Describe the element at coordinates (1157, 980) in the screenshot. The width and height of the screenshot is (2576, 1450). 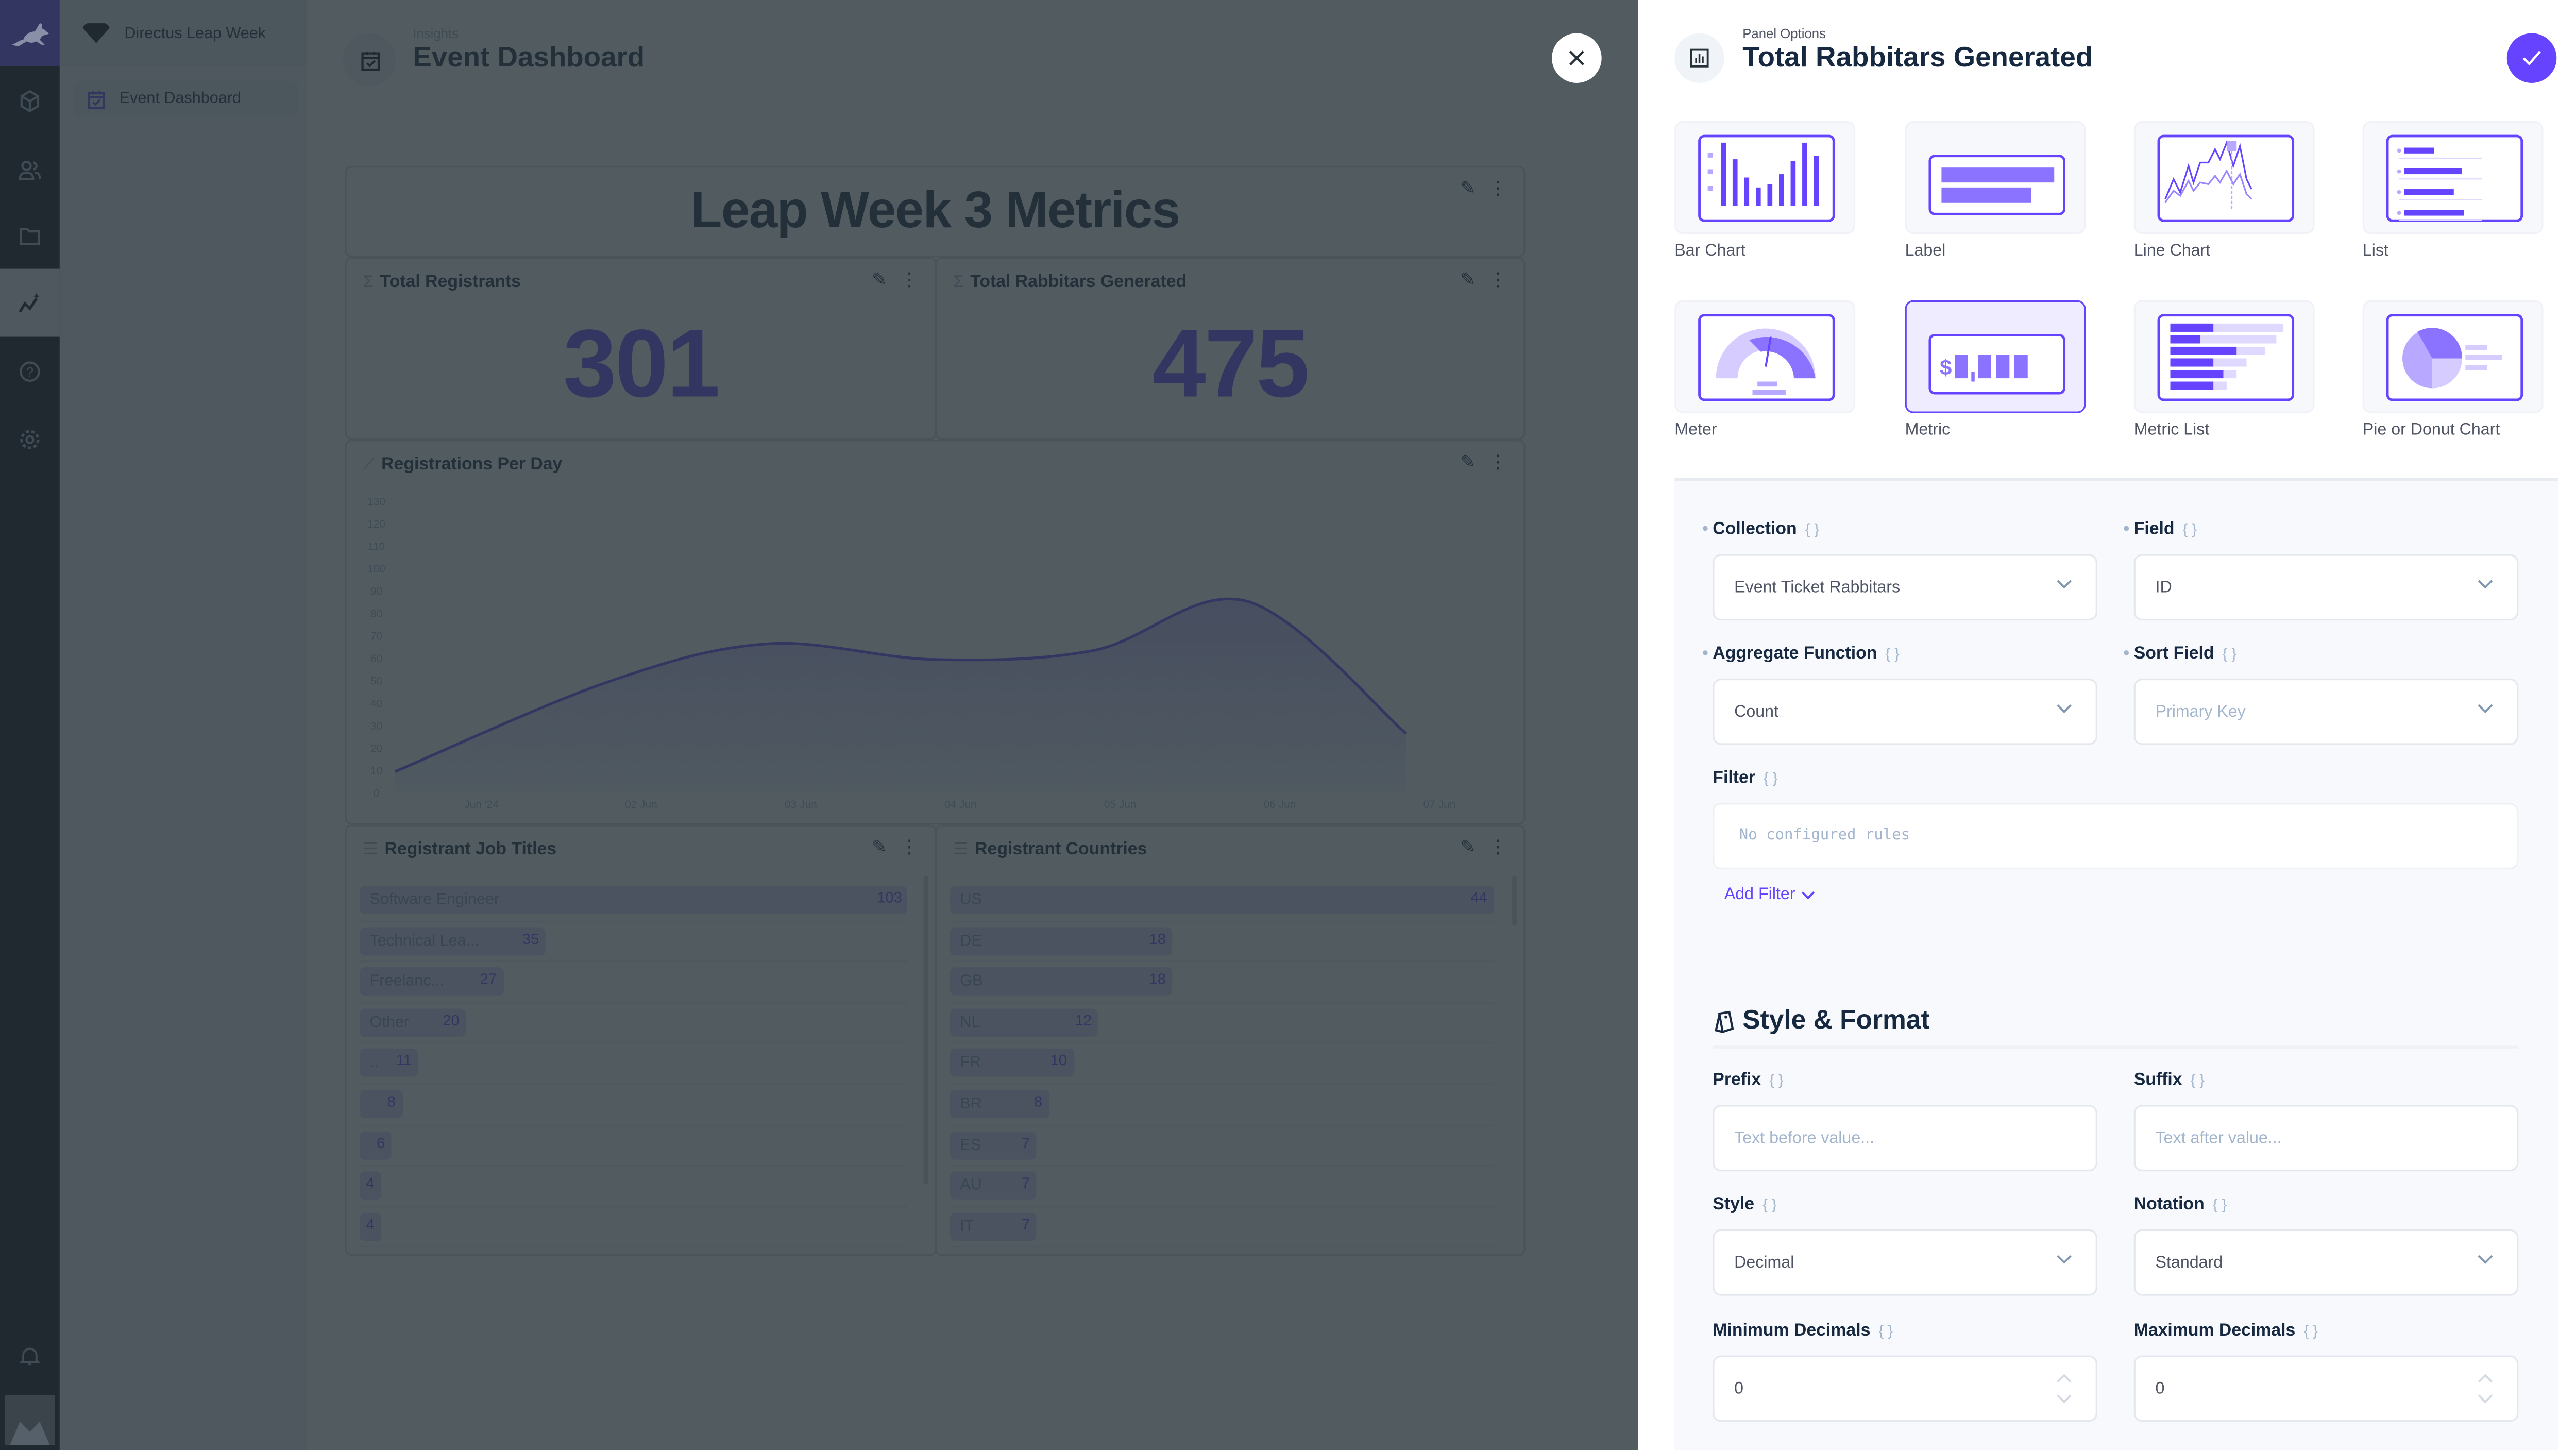
I see `list-item-value: 18` at that location.